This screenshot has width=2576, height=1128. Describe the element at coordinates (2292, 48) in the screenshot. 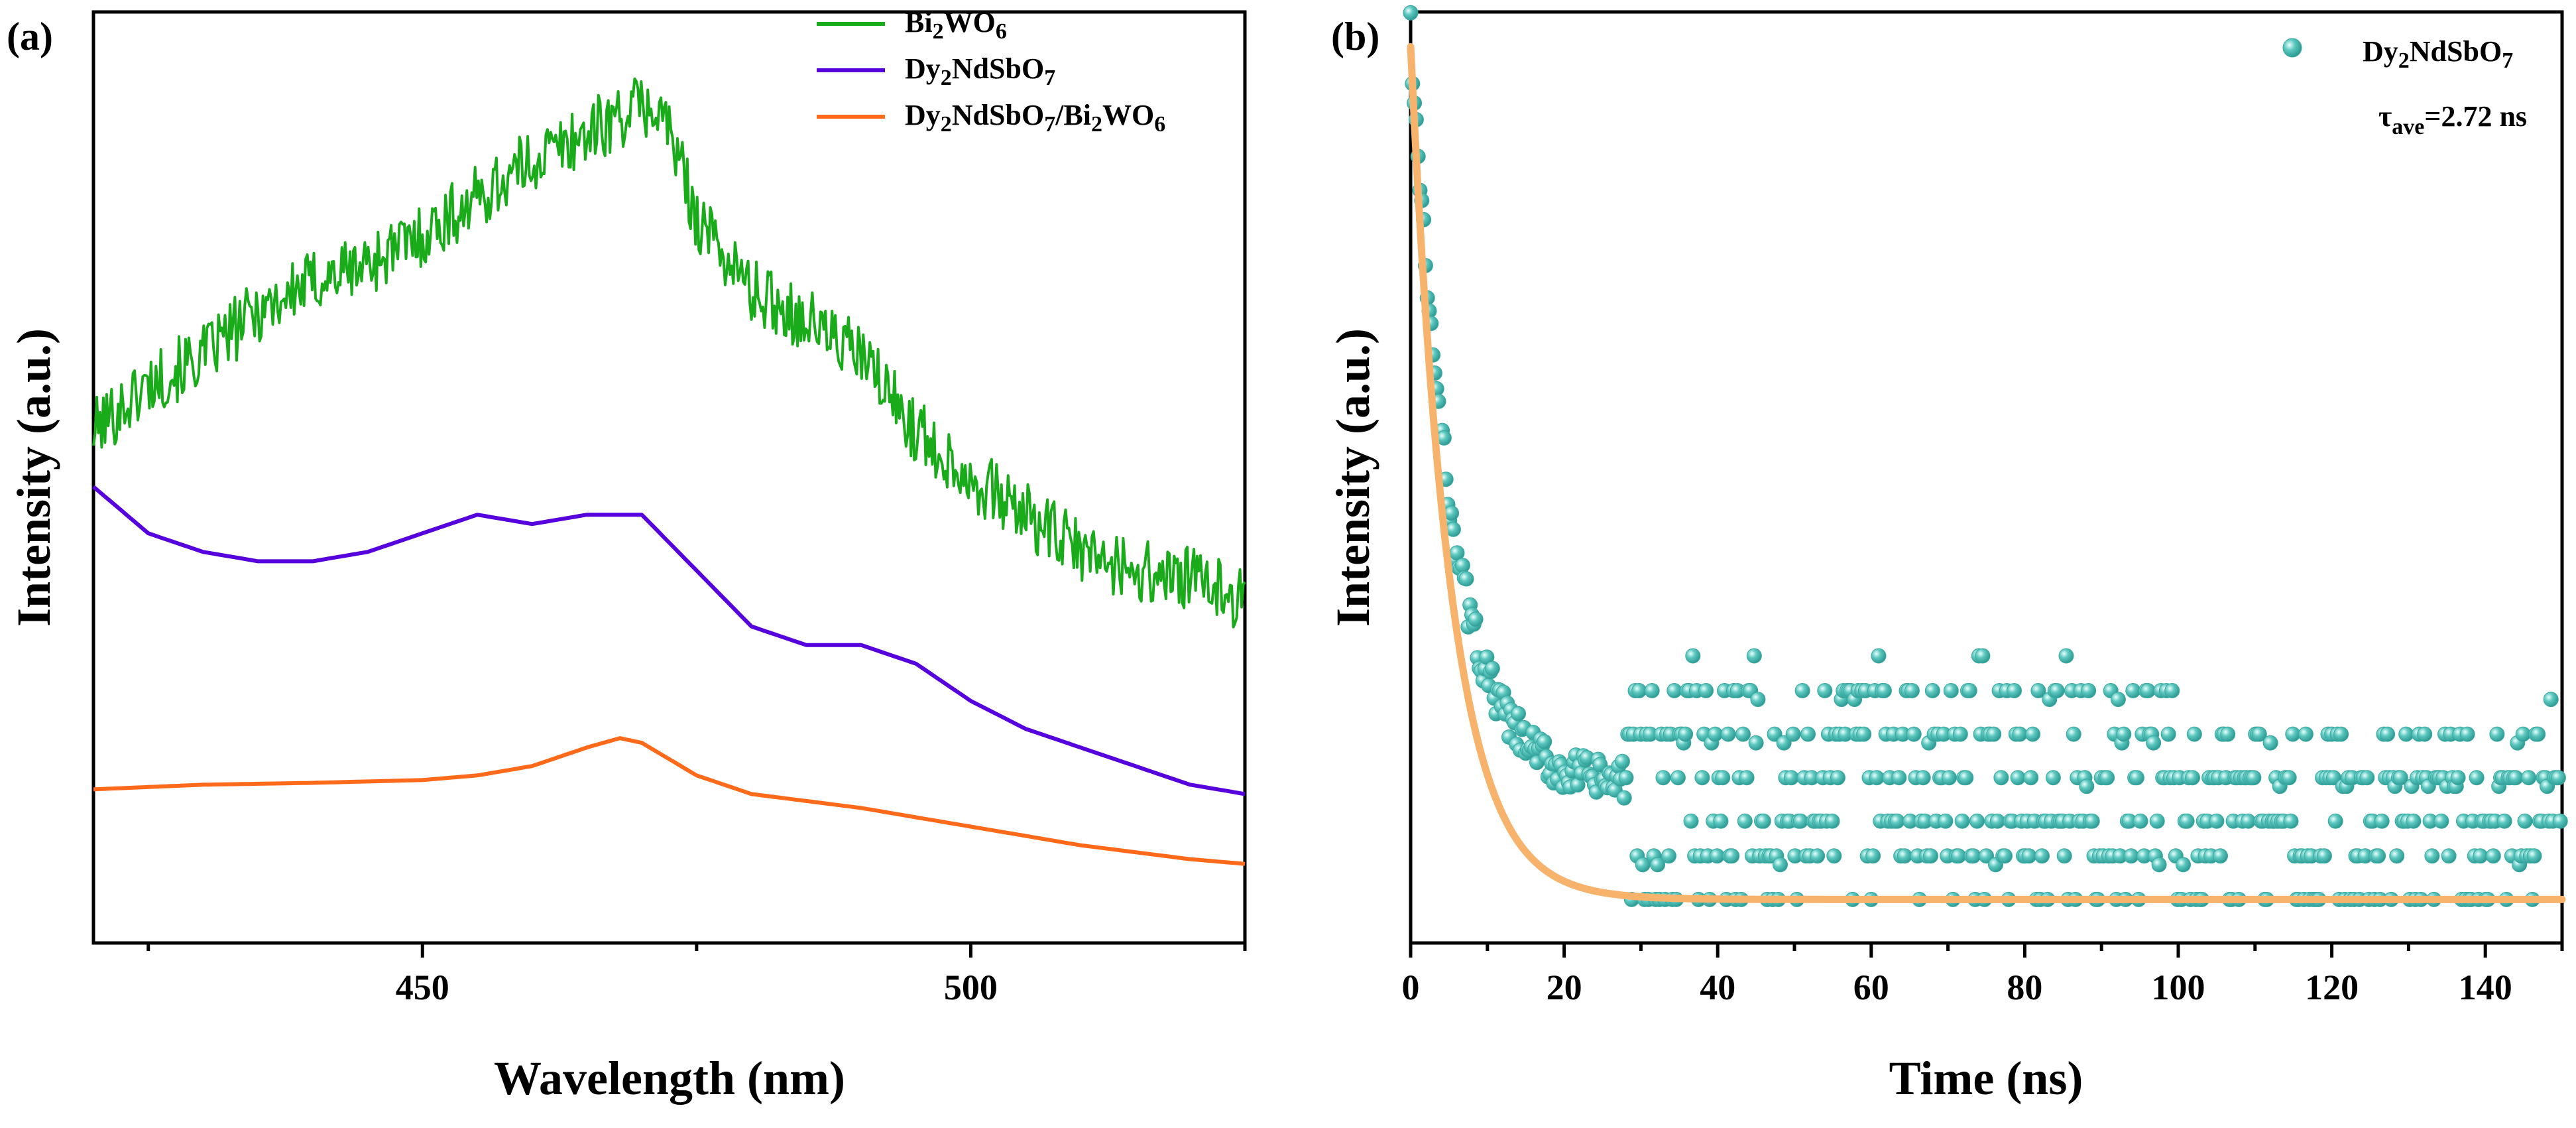

I see `legend-marker-b` at that location.